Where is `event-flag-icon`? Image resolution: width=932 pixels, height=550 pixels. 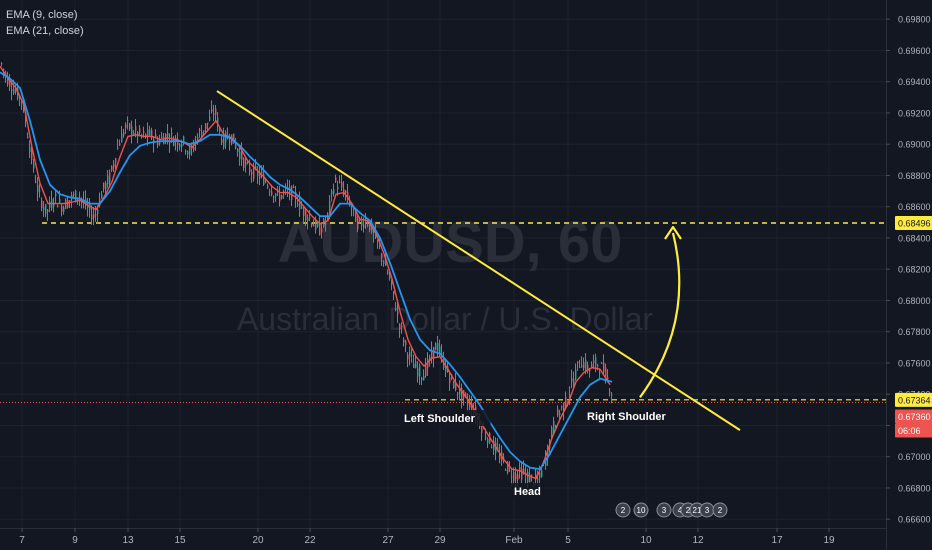 event-flag-icon is located at coordinates (664, 510).